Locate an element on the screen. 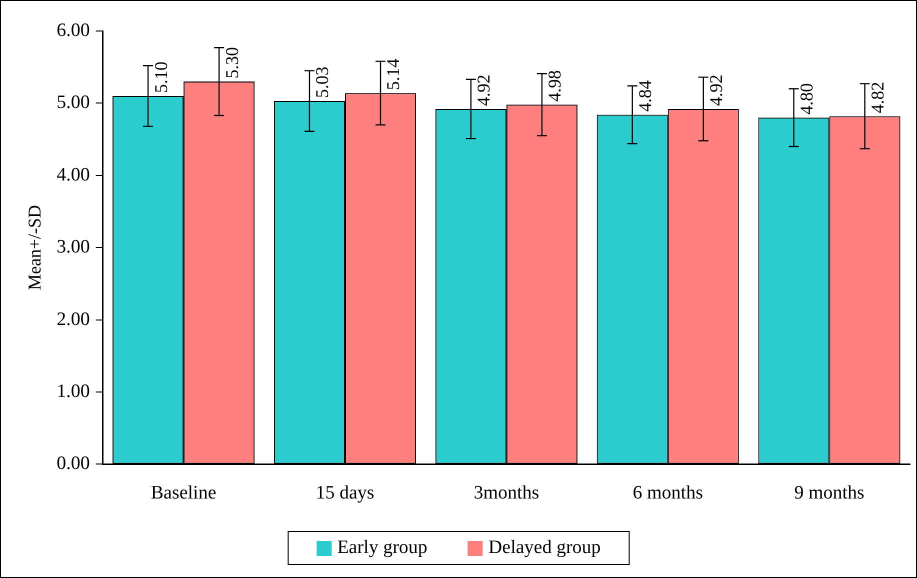 The height and width of the screenshot is (578, 917). data-label: 5.30 is located at coordinates (232, 63).